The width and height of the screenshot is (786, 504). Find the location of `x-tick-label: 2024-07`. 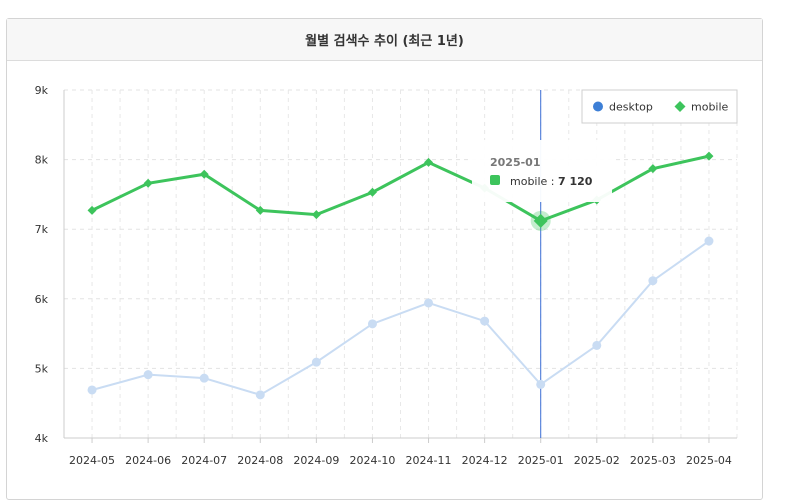

x-tick-label: 2024-07 is located at coordinates (204, 460).